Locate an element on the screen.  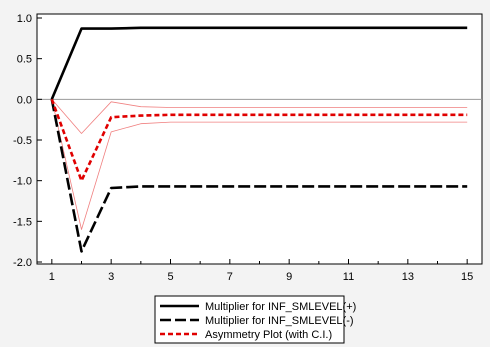
x-tick-label: 5 is located at coordinates (170, 277).